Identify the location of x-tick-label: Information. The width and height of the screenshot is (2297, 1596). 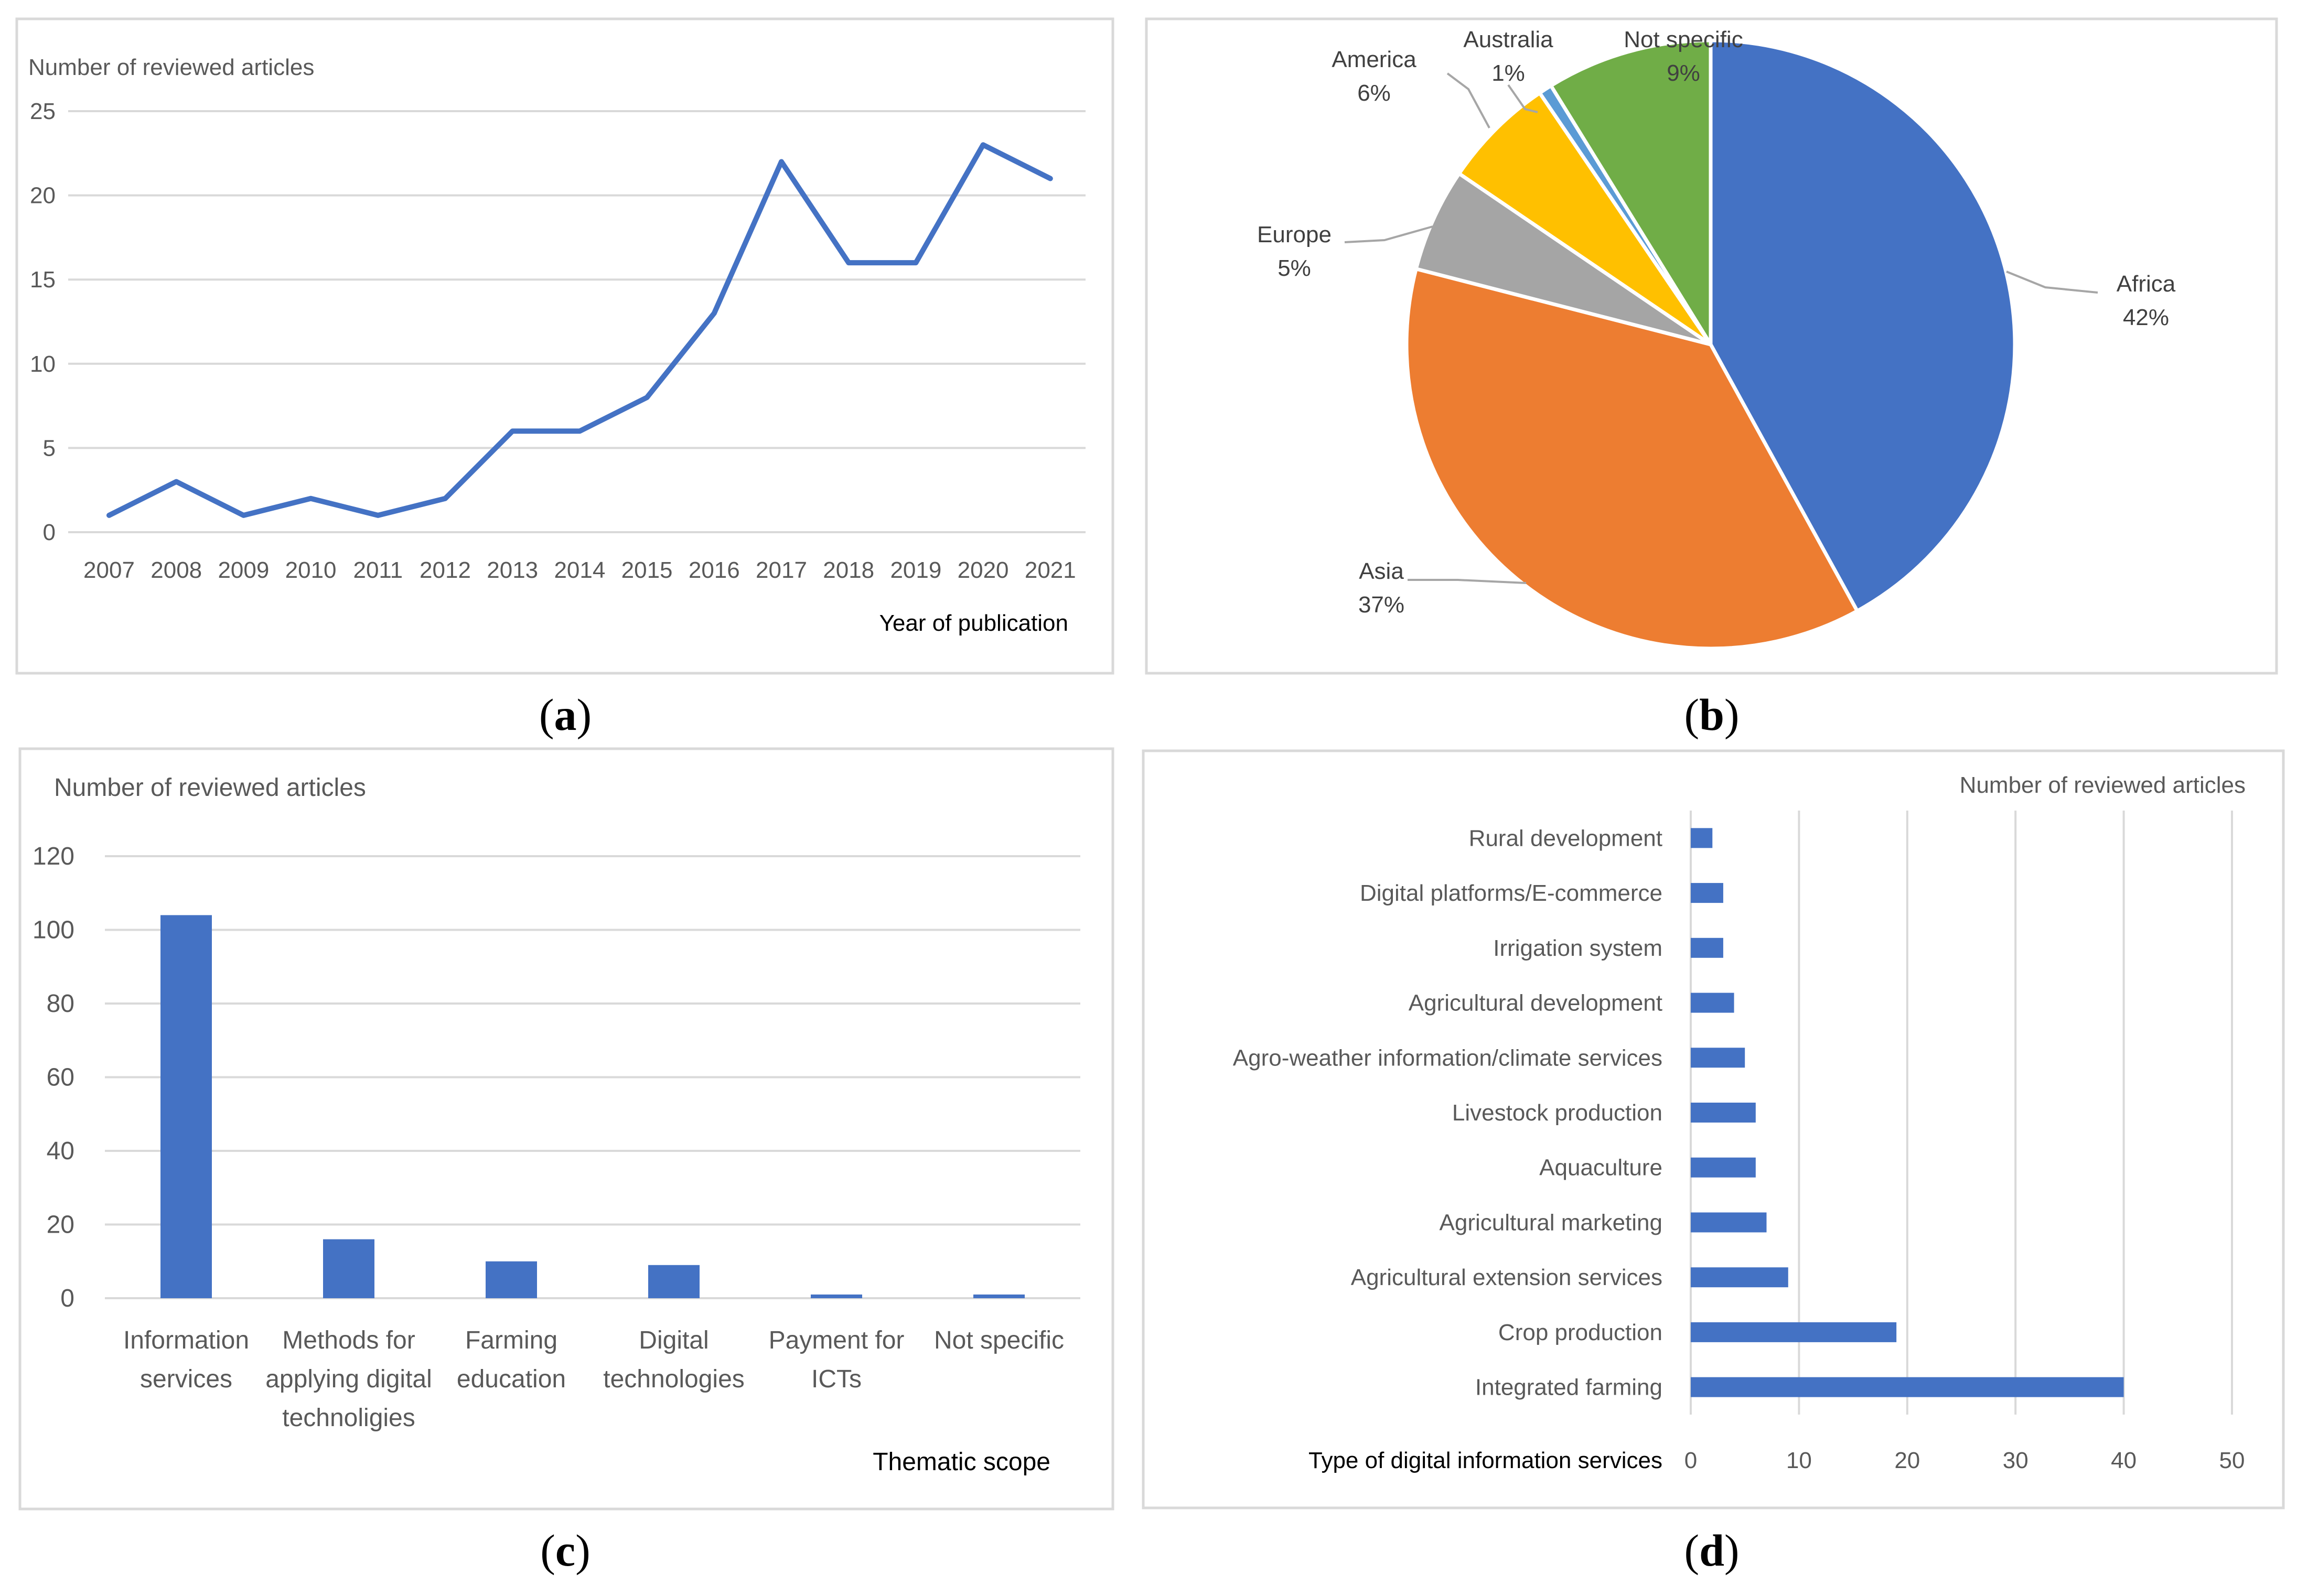
(186, 1340).